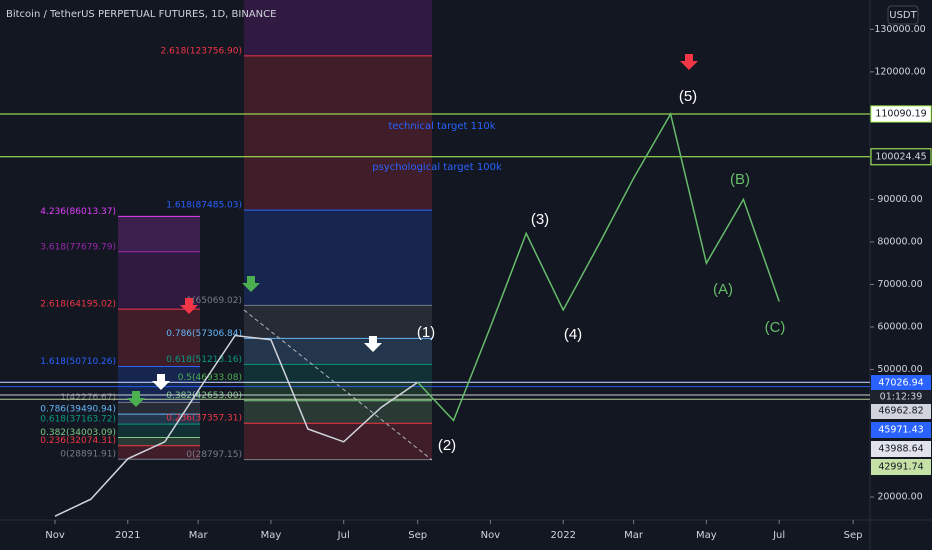 This screenshot has height=550, width=932. Describe the element at coordinates (899, 199) in the screenshot. I see `y-tick-label: 90000.00` at that location.